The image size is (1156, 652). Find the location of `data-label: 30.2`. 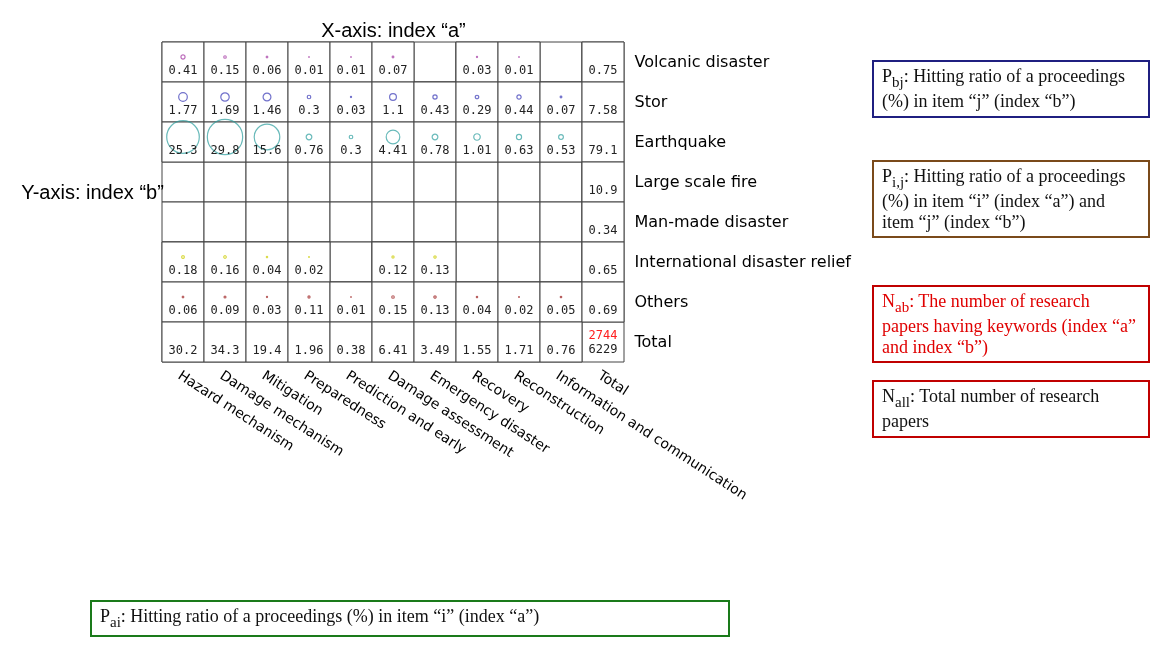

data-label: 30.2 is located at coordinates (183, 350).